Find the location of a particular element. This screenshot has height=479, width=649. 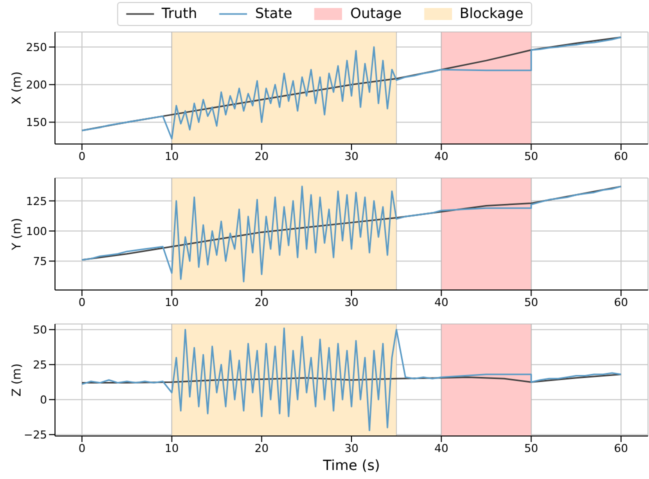

y-tick-label: 75 is located at coordinates (40, 261).